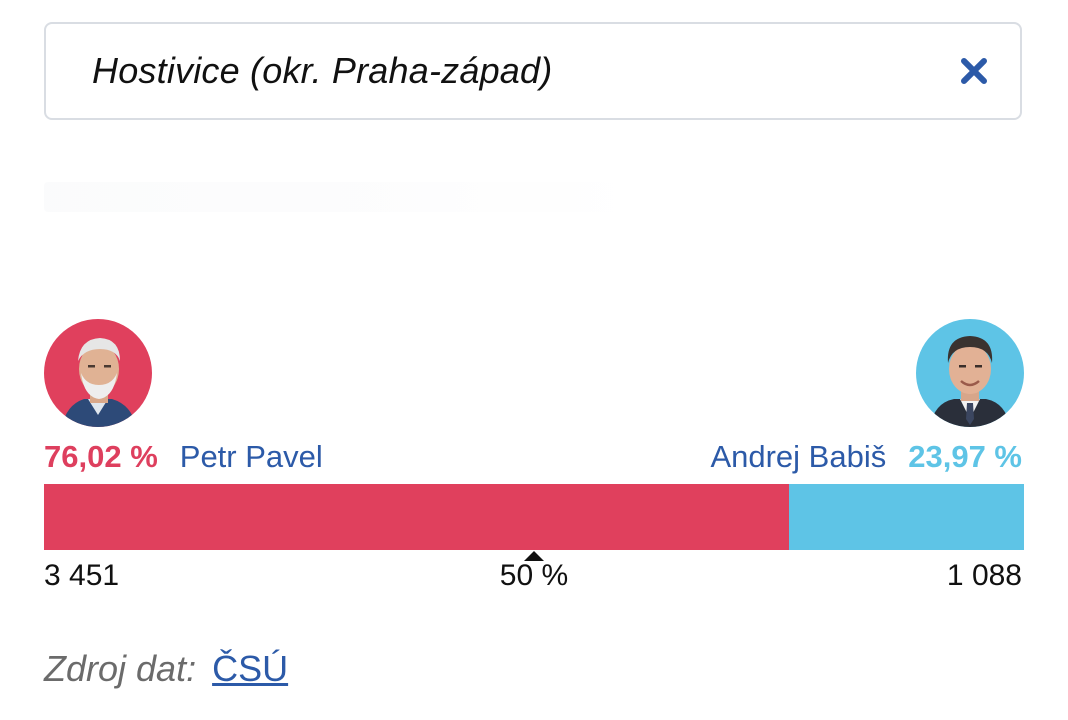 This screenshot has width=1068, height=720. Describe the element at coordinates (984, 575) in the screenshot. I see `candidate-right-votes: 1 088` at that location.